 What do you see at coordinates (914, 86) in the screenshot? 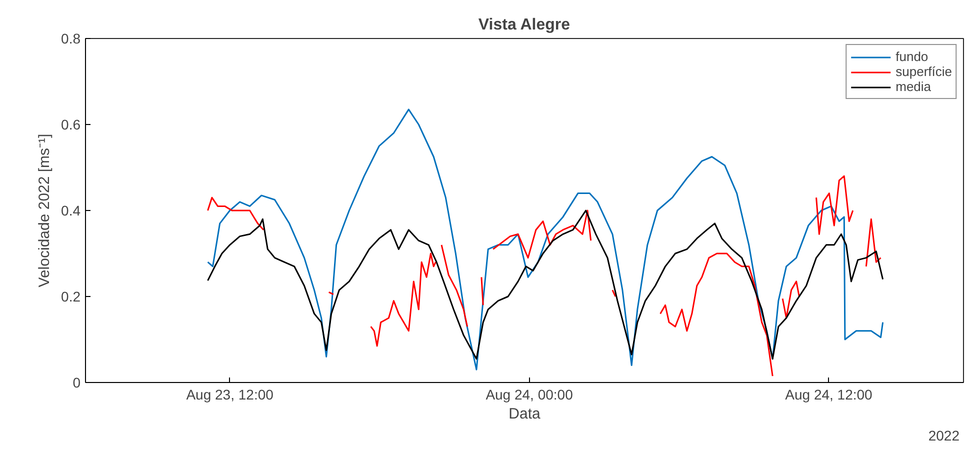
I see `legend-label: media` at bounding box center [914, 86].